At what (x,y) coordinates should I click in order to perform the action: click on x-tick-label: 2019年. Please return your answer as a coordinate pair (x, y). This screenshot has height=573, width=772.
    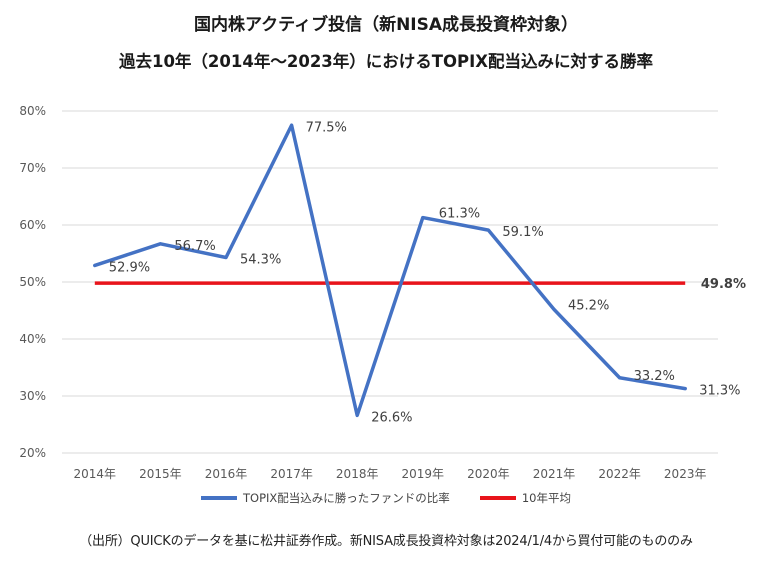
    Looking at the image, I should click on (423, 474).